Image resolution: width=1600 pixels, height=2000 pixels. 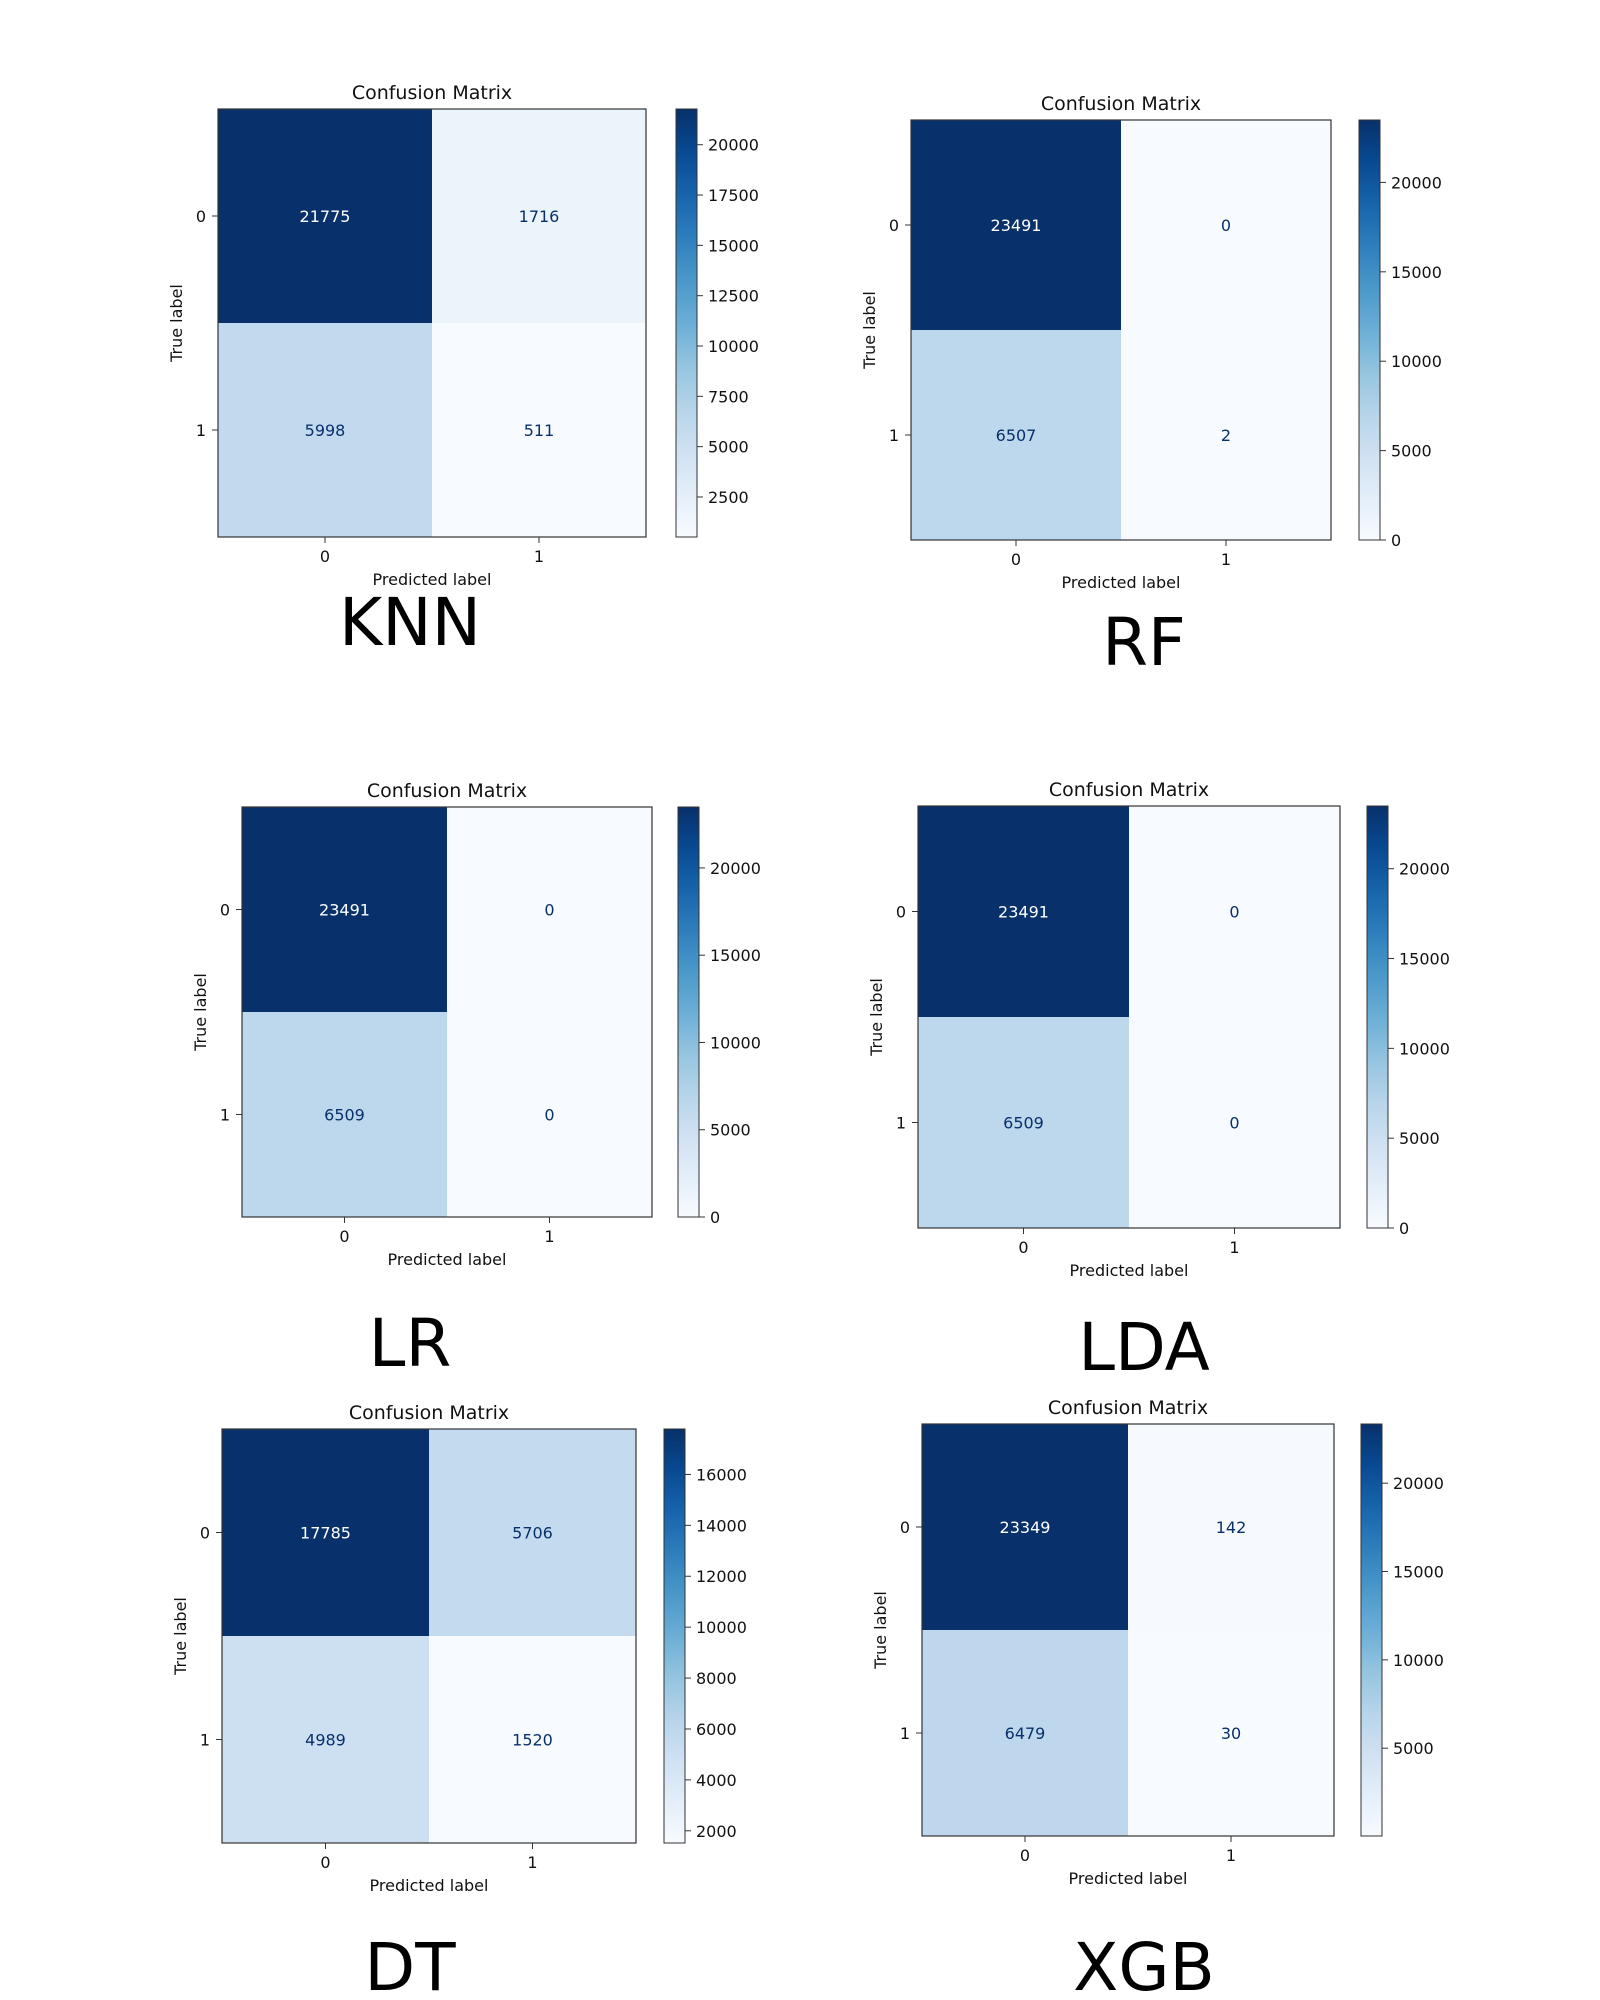 I want to click on cell-value-label: 2, so click(x=1226, y=435).